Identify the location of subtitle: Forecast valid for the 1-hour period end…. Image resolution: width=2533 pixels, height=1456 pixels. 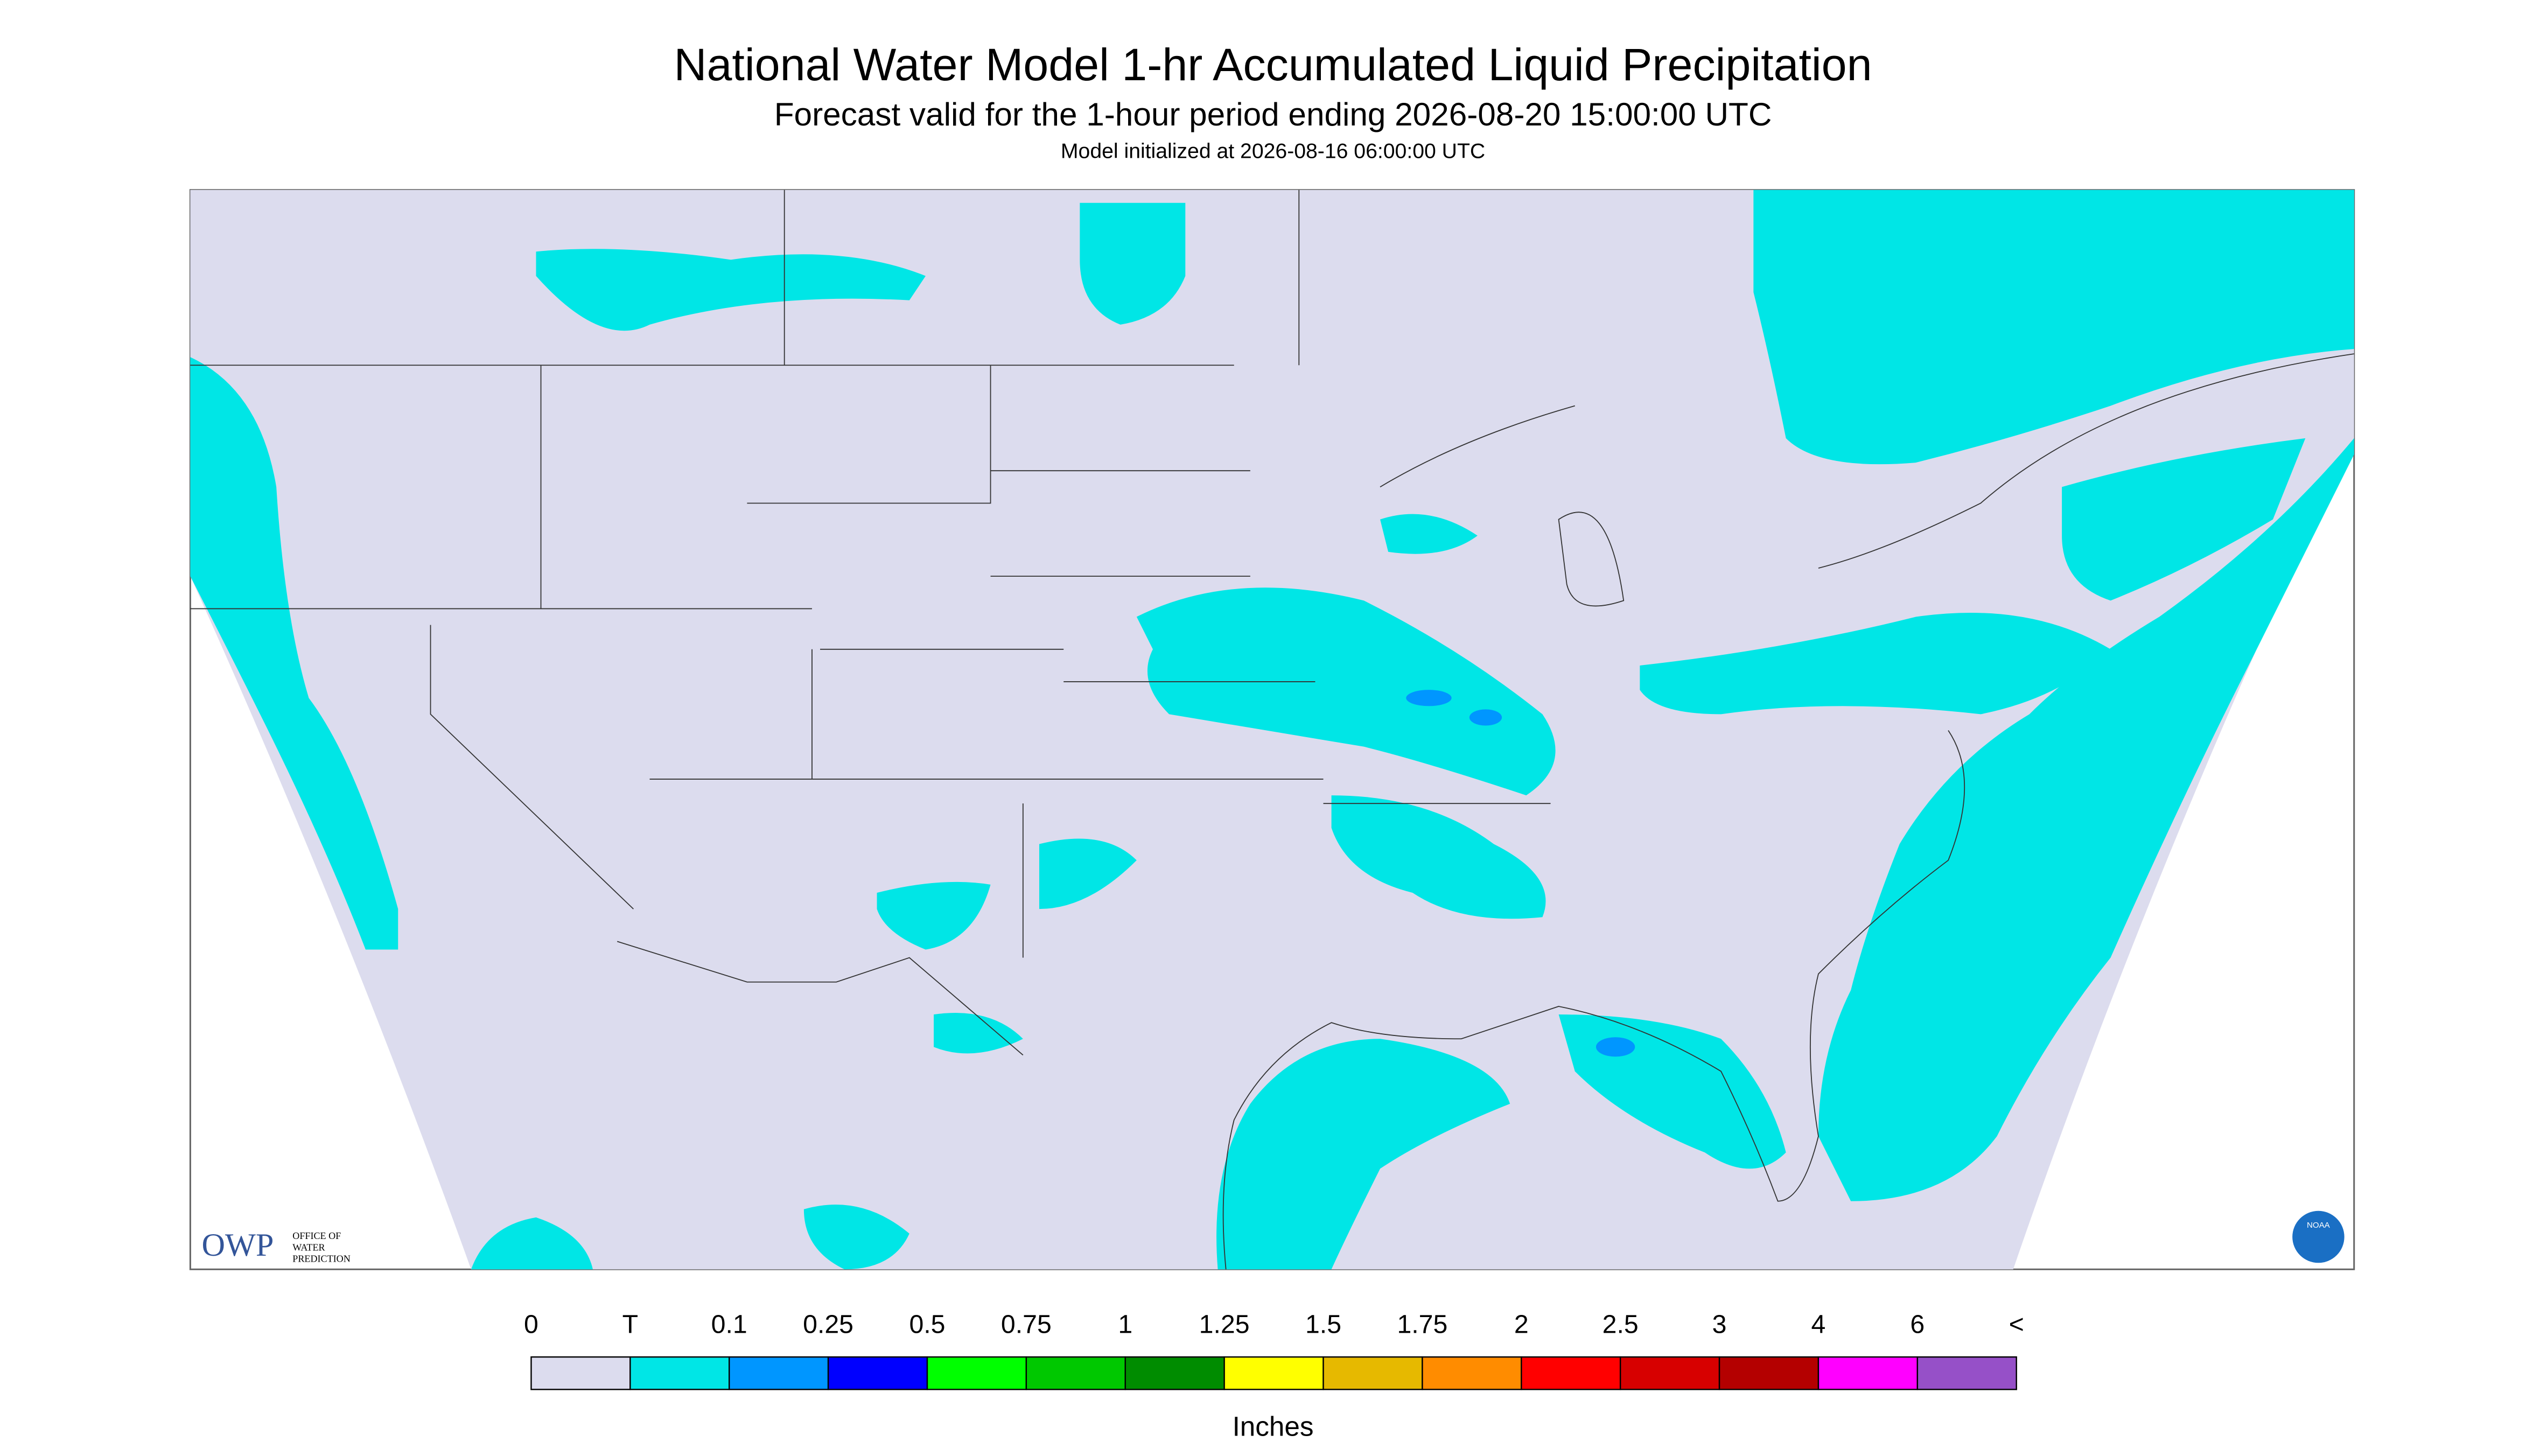
(1273, 114).